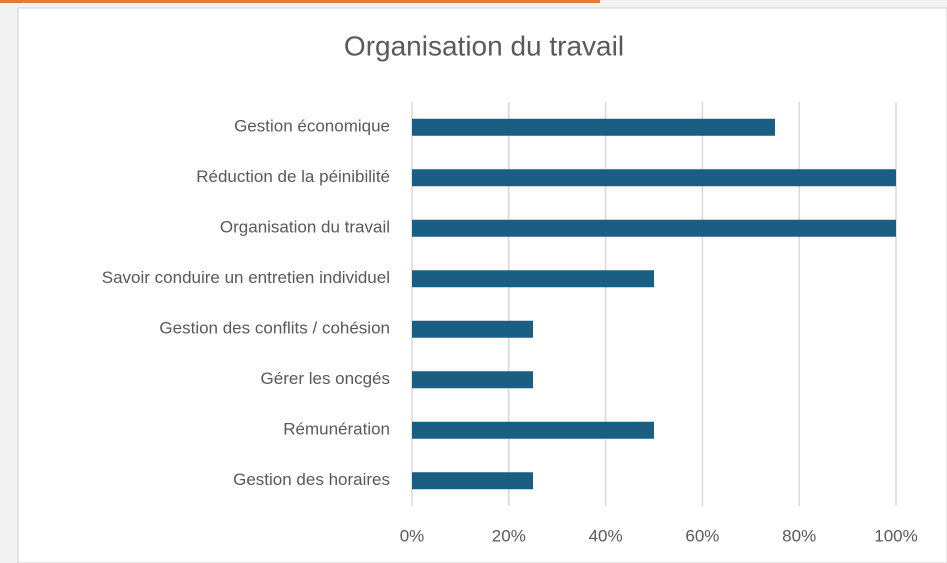 The image size is (947, 563). I want to click on y-tick-label: Gestion des conflits / cohésion, so click(274, 328).